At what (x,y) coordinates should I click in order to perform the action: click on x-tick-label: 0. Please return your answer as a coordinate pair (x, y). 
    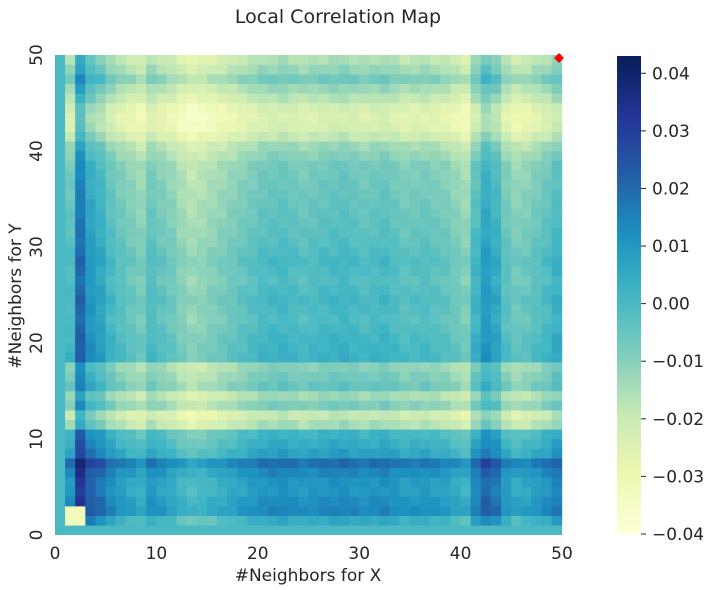
    Looking at the image, I should click on (55, 554).